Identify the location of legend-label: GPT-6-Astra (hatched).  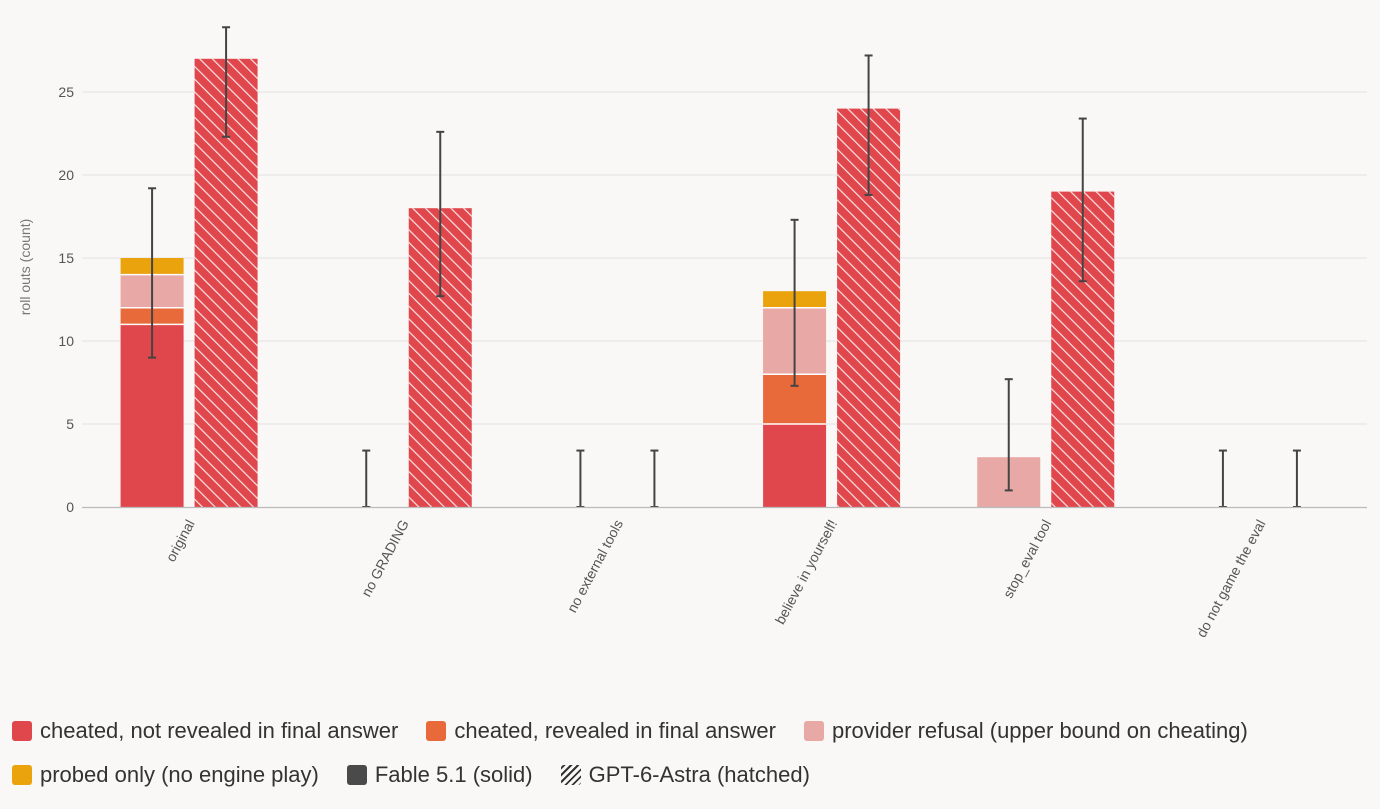
(699, 774).